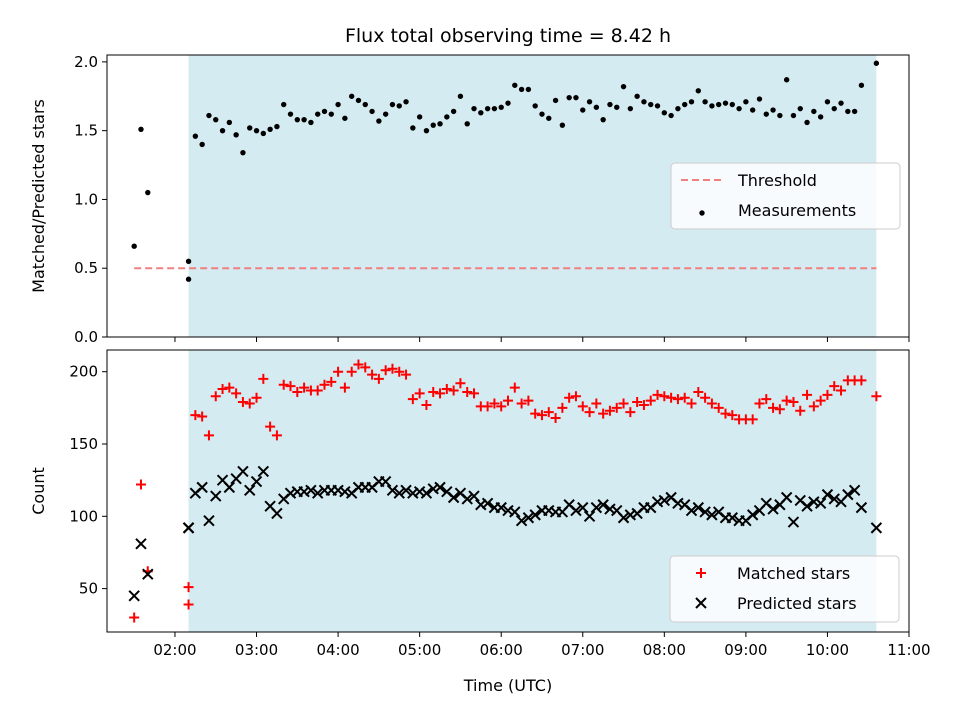 The height and width of the screenshot is (720, 960). I want to click on legend-label: Predicted stars, so click(797, 603).